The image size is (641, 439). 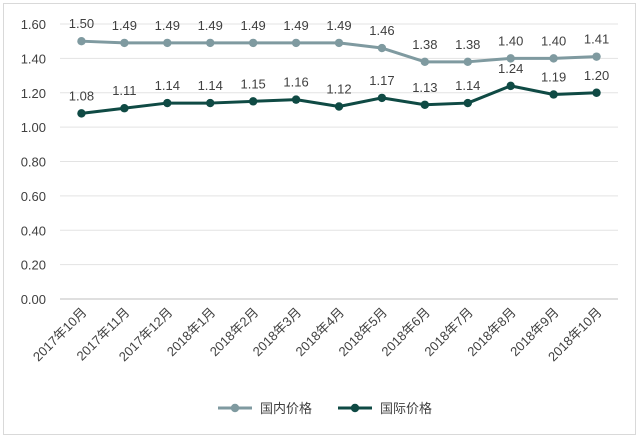 I want to click on data-label: 1.46, so click(x=381, y=30).